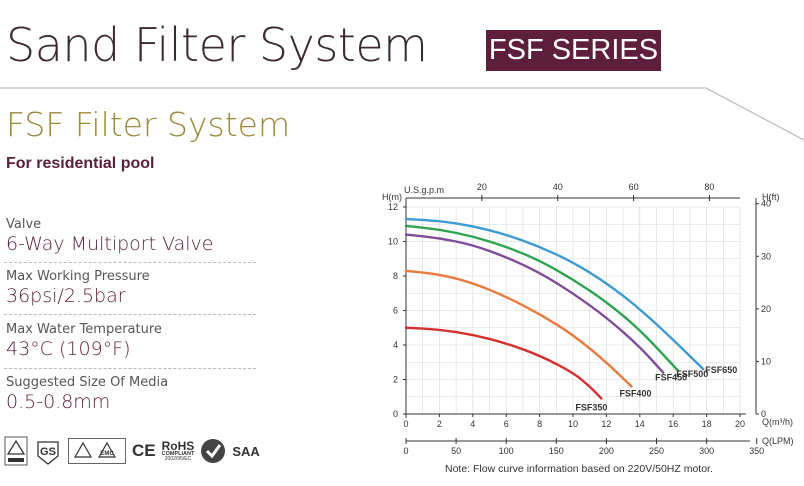  Describe the element at coordinates (78, 276) in the screenshot. I see `spec-label: Max Working Pressure` at that location.